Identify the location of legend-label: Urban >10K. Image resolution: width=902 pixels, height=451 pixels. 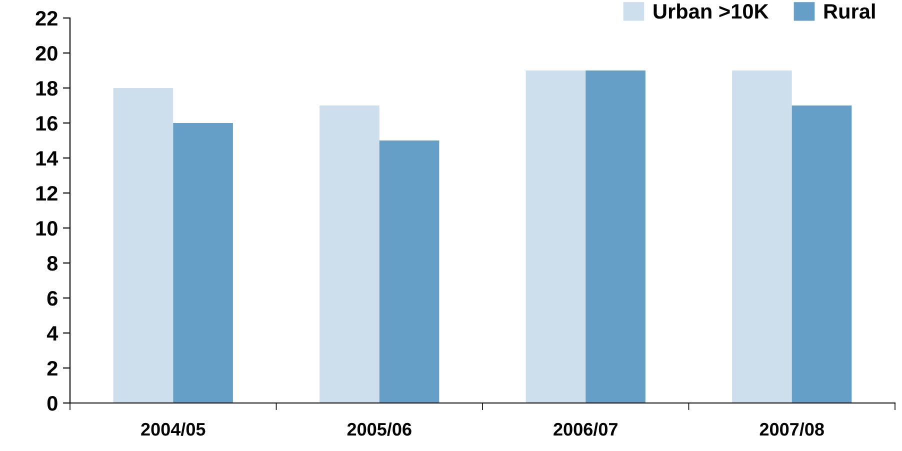
(711, 11).